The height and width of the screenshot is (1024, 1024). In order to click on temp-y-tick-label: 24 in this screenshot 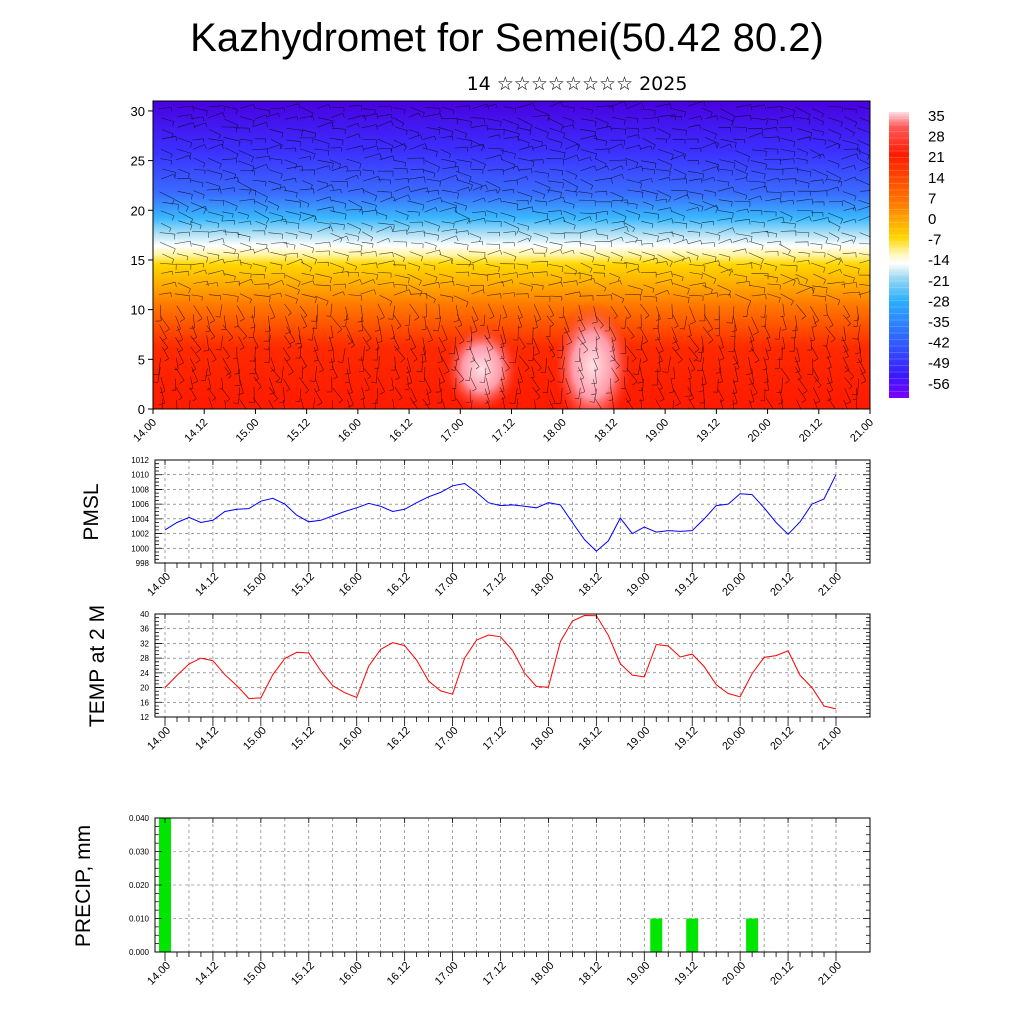, I will do `click(144, 673)`.